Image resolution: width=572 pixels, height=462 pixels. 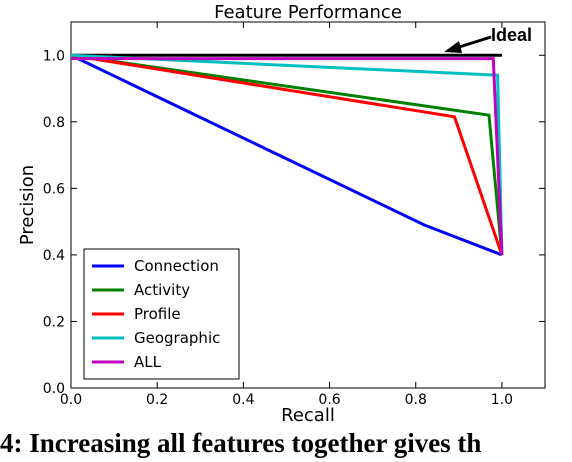 I want to click on ideal-annotation-label: Ideal, so click(x=511, y=35).